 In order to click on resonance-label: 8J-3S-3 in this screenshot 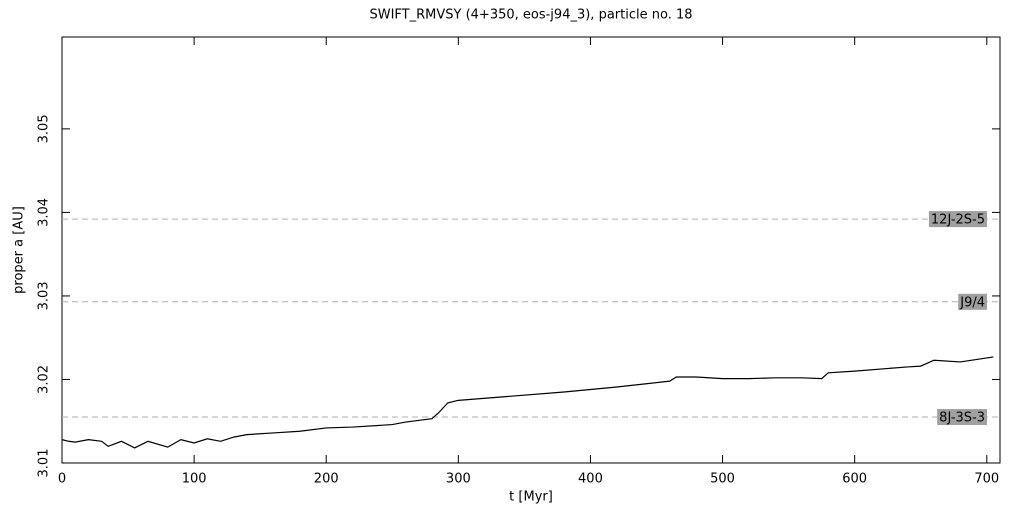, I will do `click(962, 418)`.